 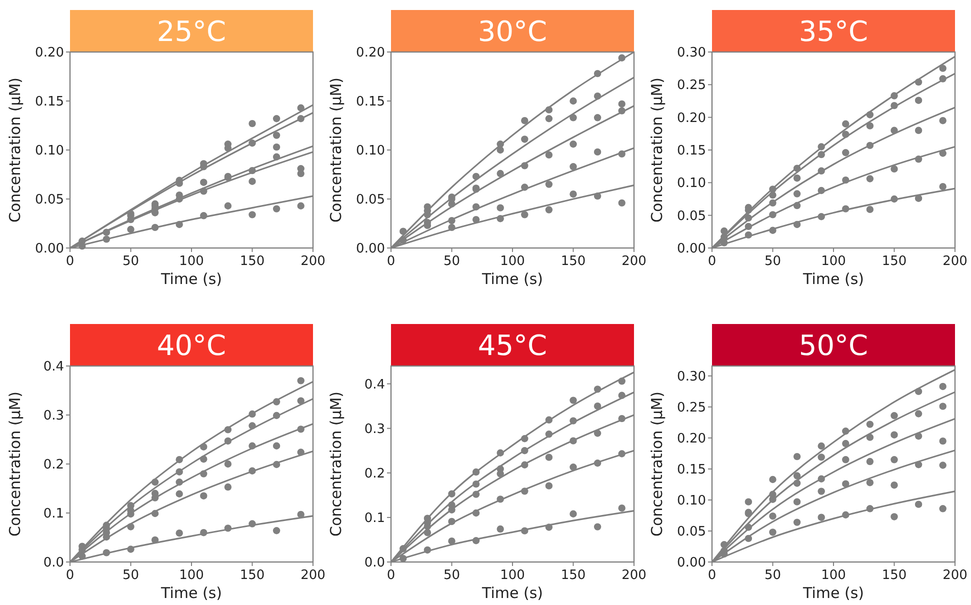 What do you see at coordinates (833, 345) in the screenshot?
I see `chart-title: 50°C` at bounding box center [833, 345].